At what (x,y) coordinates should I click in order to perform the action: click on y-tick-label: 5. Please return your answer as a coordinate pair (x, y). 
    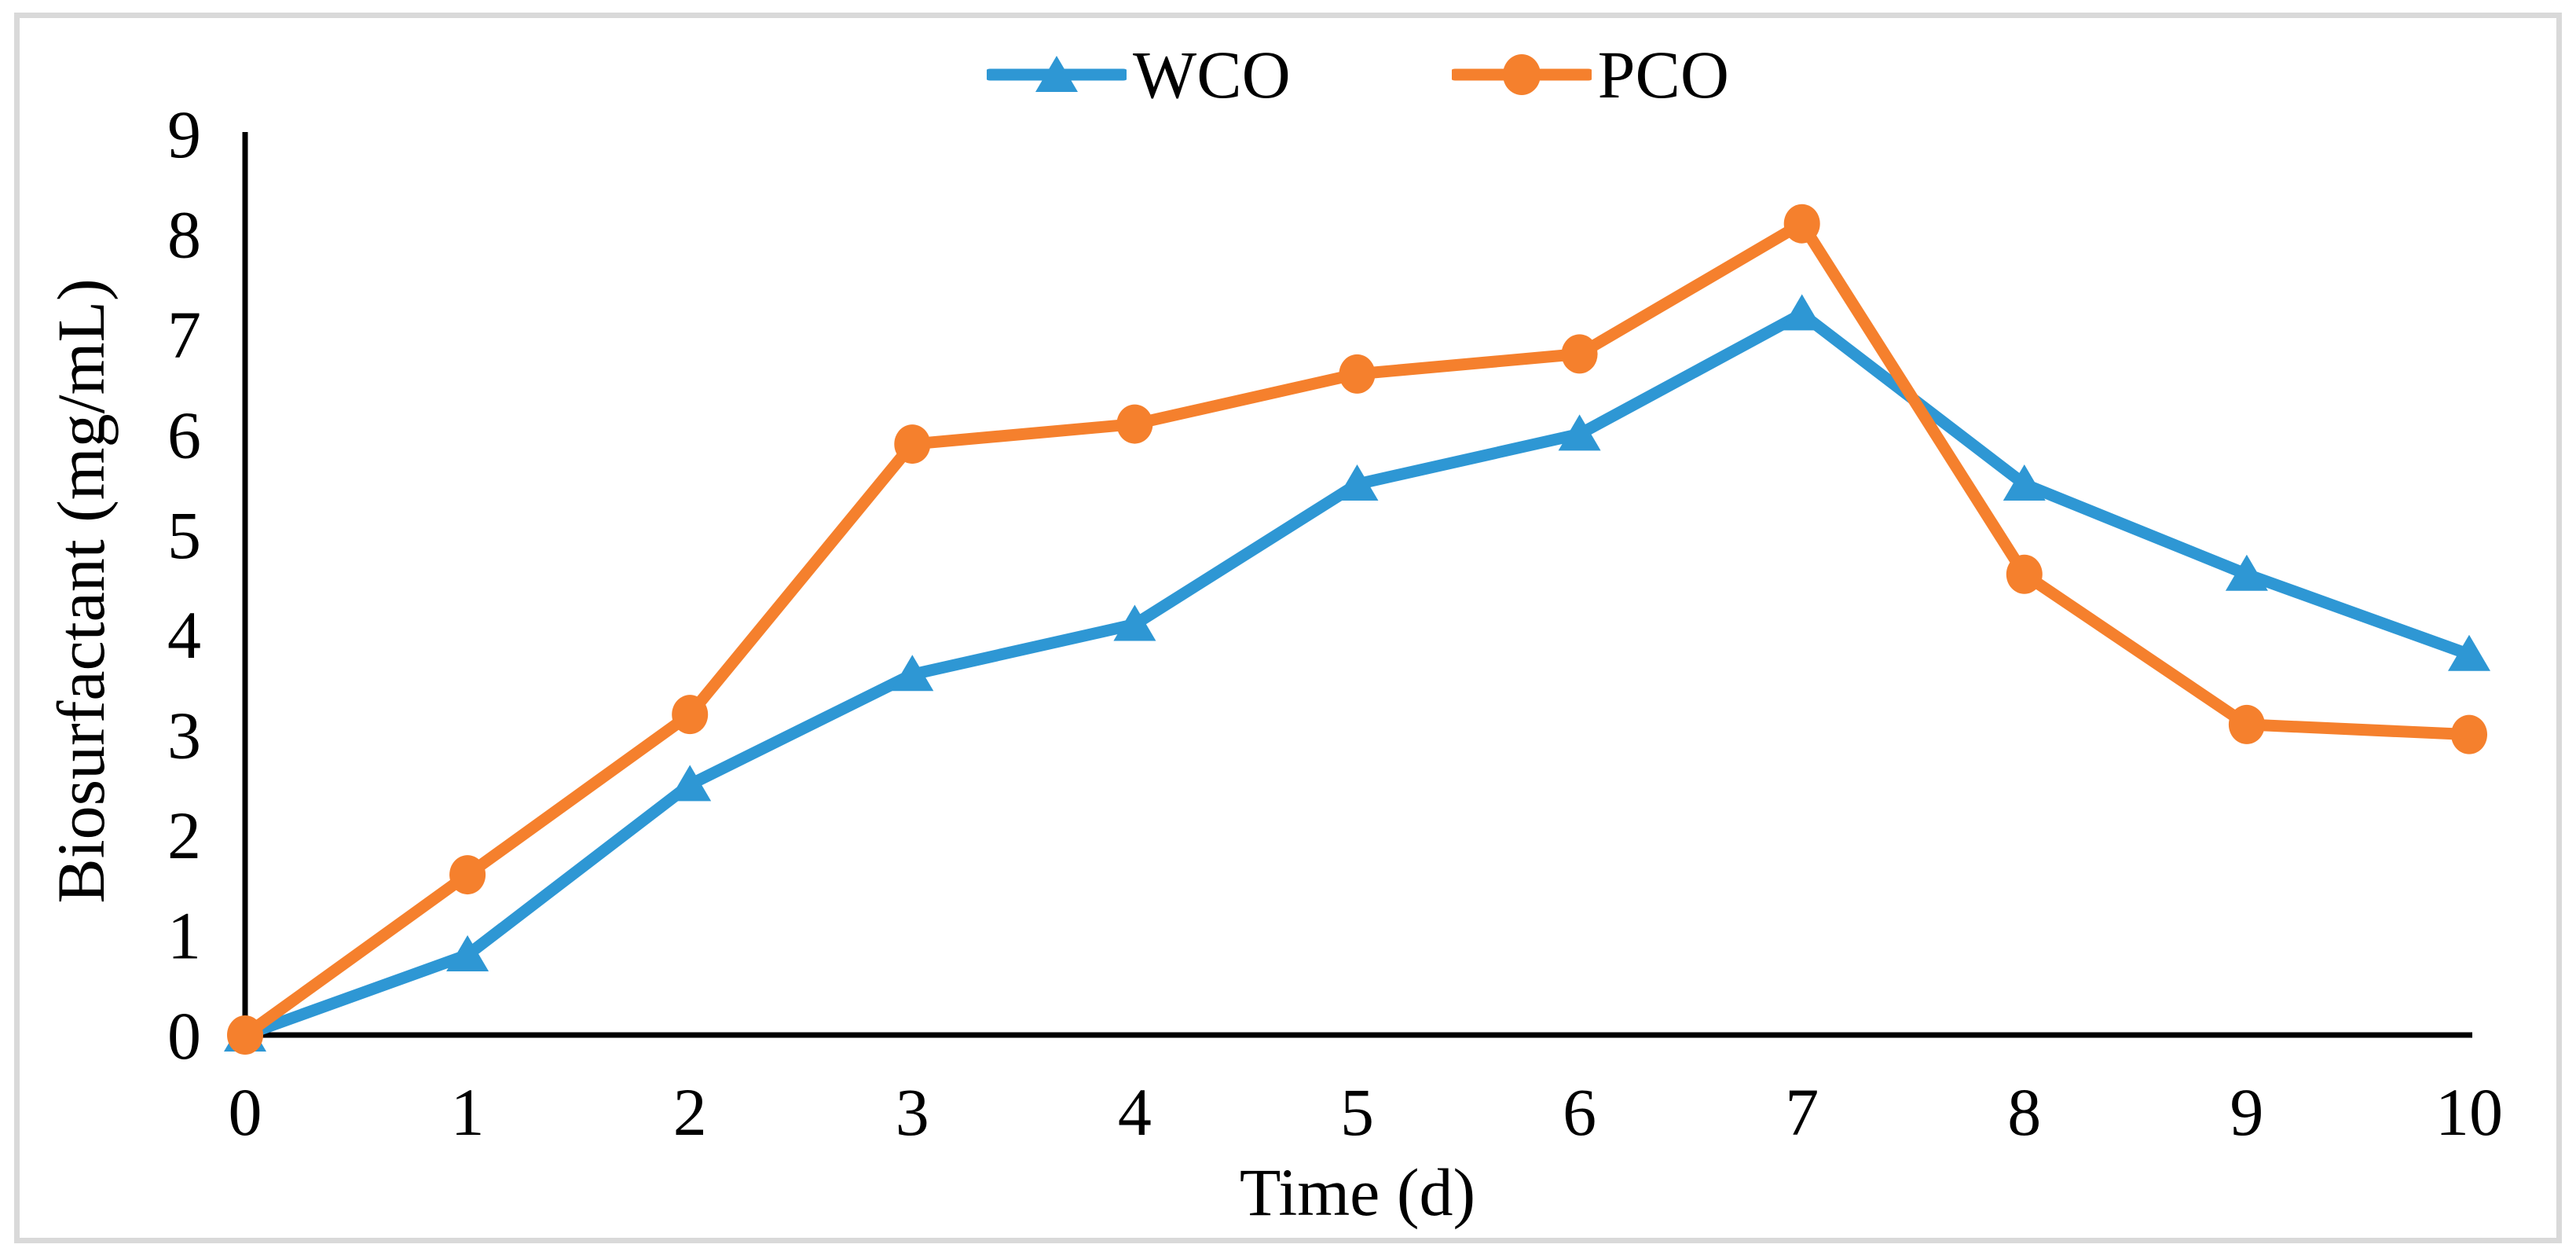
    Looking at the image, I should click on (184, 535).